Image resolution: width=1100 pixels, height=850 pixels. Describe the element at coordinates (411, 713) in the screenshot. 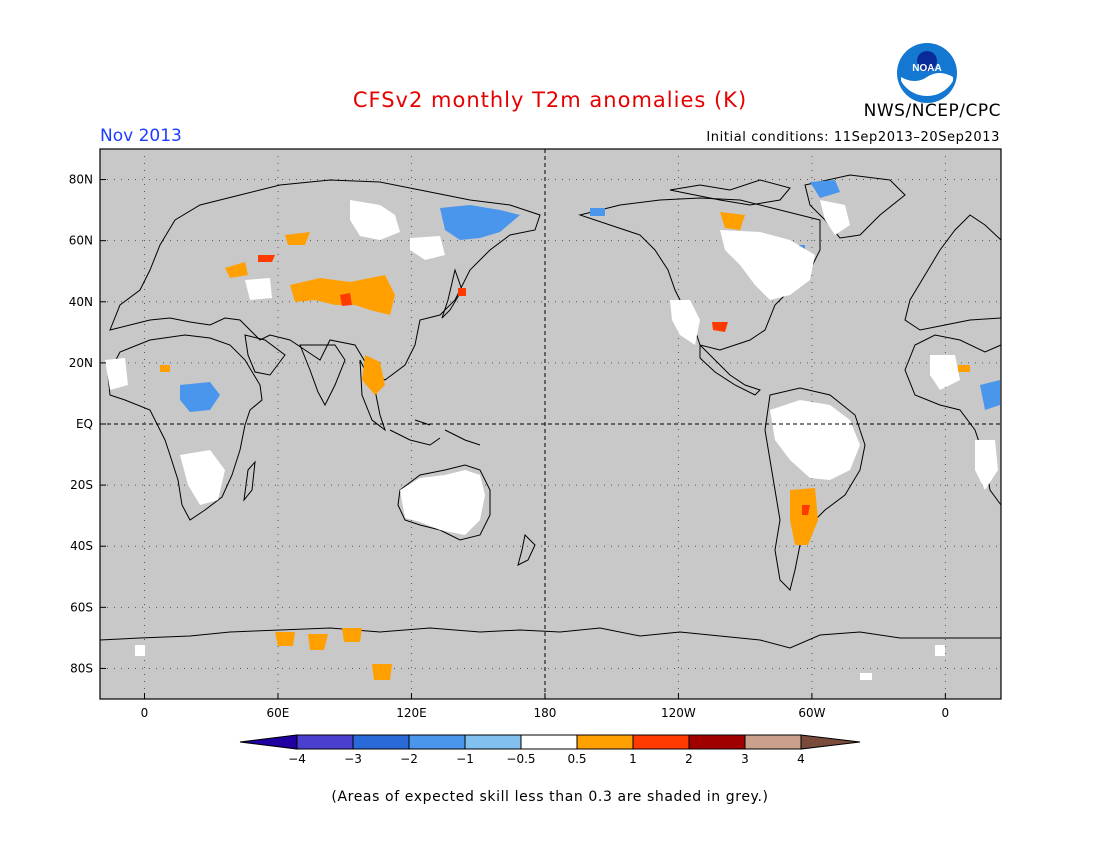

I see `longitude-label: 120E` at that location.